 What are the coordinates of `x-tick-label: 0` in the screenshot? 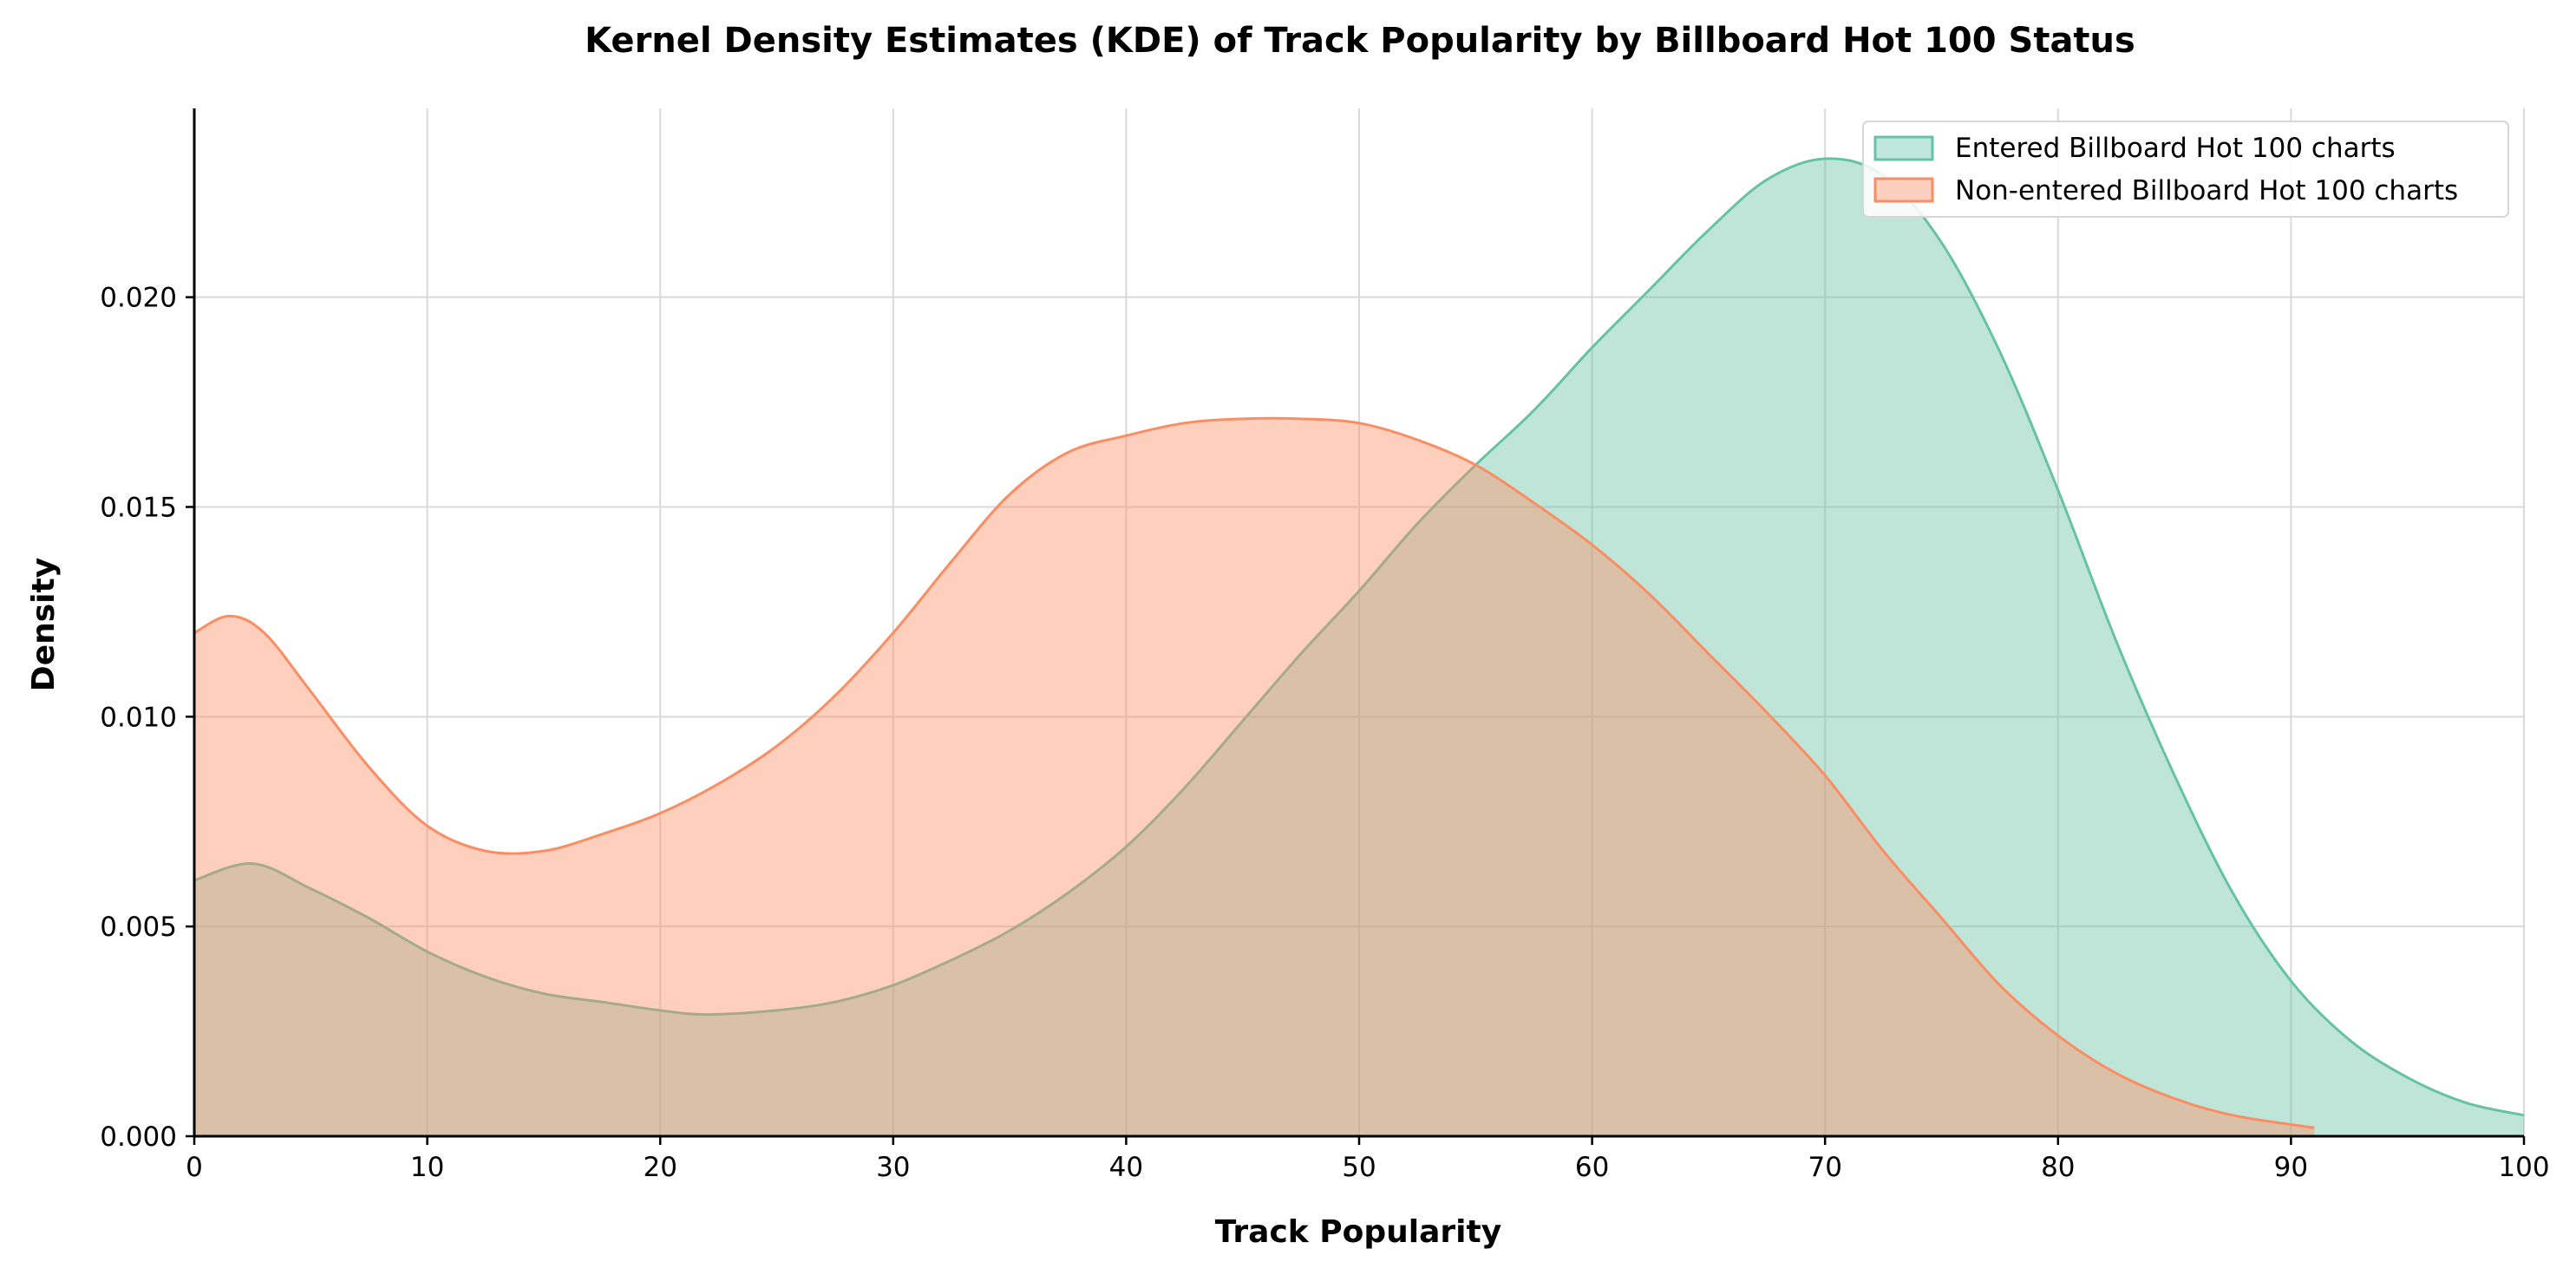 It's located at (194, 1167).